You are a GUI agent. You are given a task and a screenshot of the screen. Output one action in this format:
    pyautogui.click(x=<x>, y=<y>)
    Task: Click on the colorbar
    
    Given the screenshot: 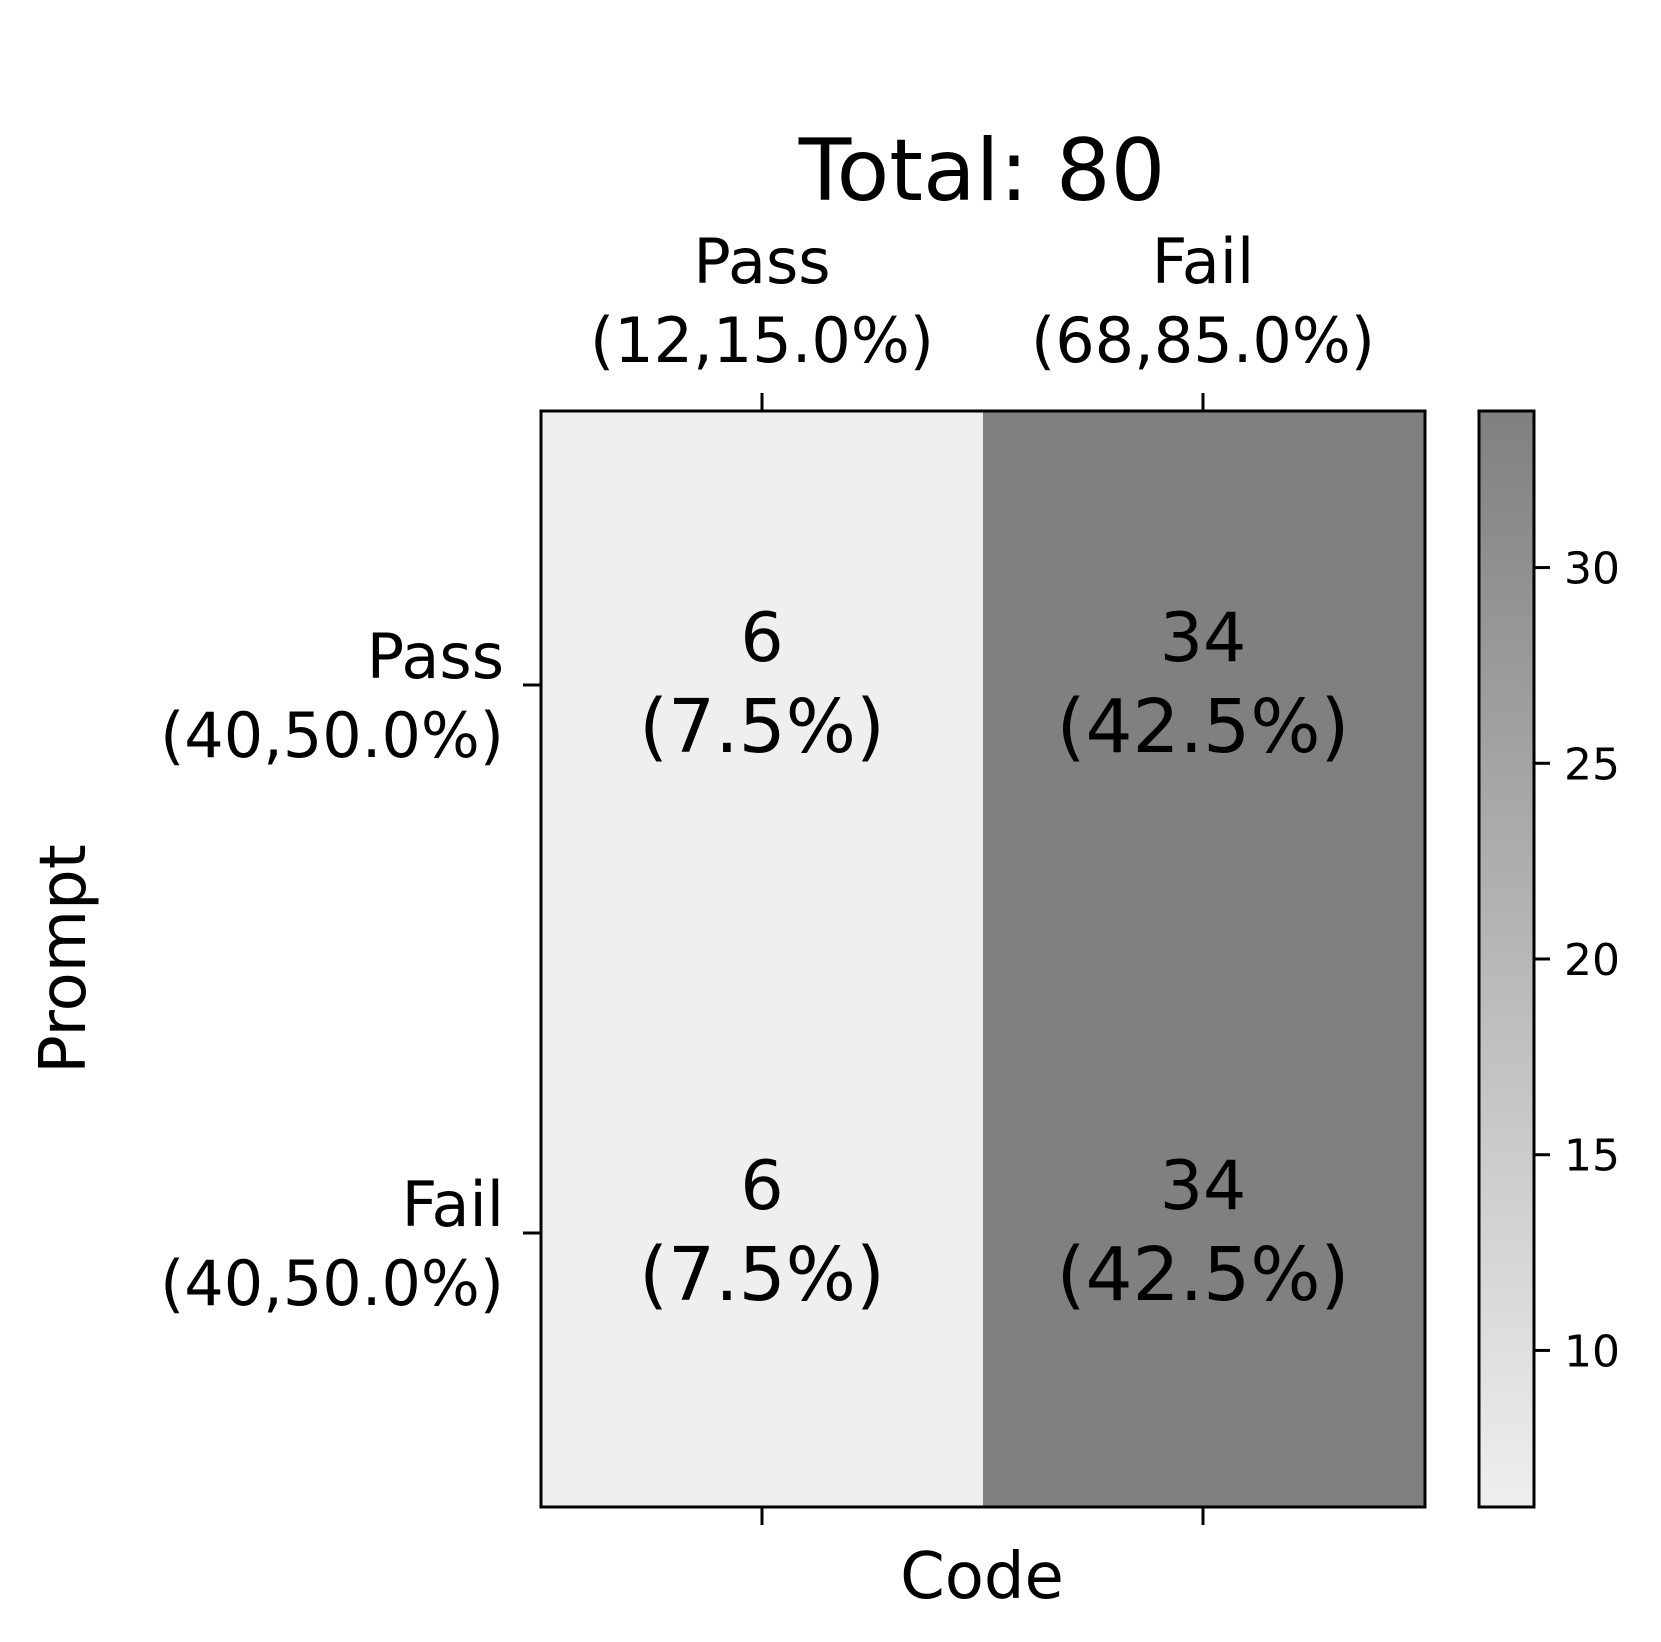 What is the action you would take?
    pyautogui.click(x=1506, y=959)
    